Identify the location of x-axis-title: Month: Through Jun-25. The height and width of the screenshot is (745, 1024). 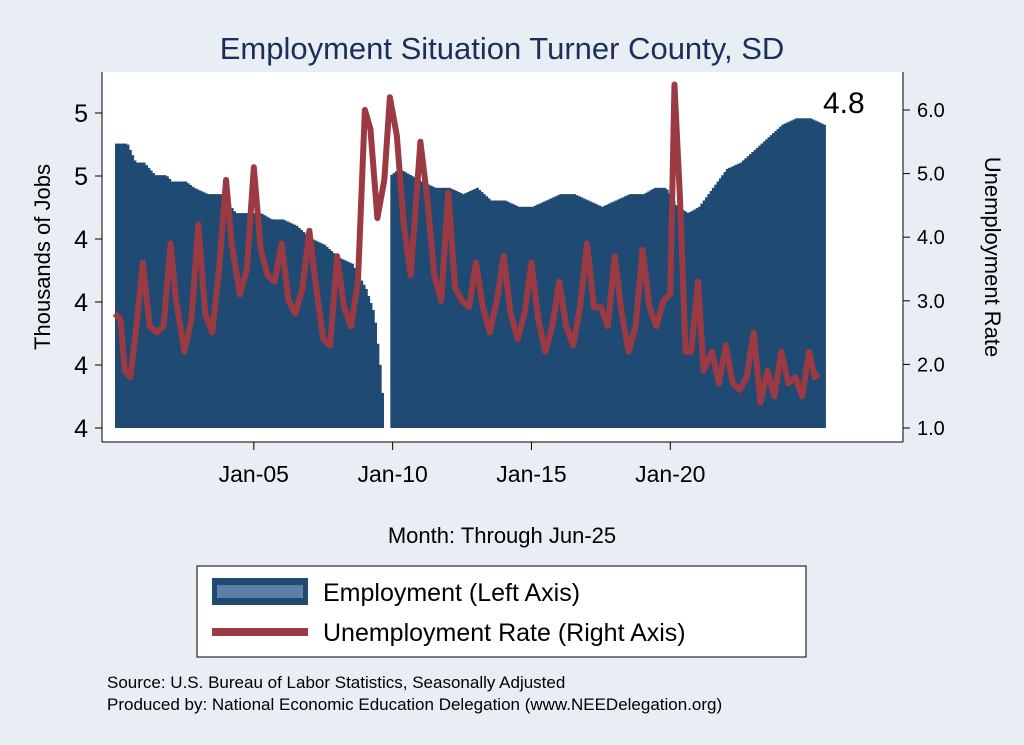
(502, 535).